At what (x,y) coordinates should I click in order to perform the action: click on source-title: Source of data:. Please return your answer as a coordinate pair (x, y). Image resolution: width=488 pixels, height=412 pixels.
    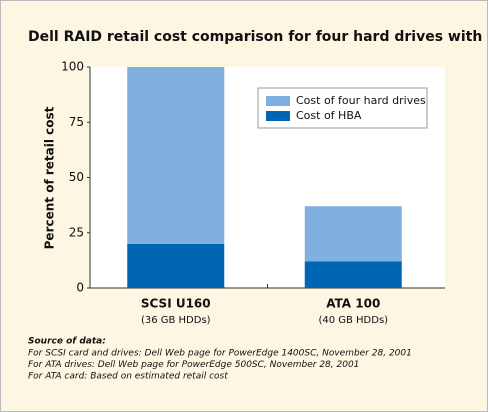
    Looking at the image, I should click on (67, 342).